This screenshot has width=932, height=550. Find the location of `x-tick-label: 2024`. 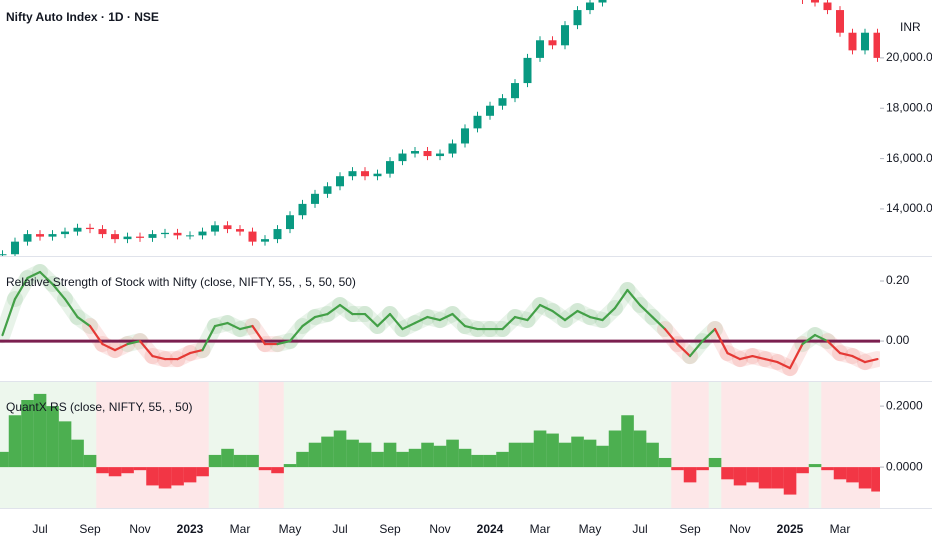

x-tick-label: 2024 is located at coordinates (490, 529).